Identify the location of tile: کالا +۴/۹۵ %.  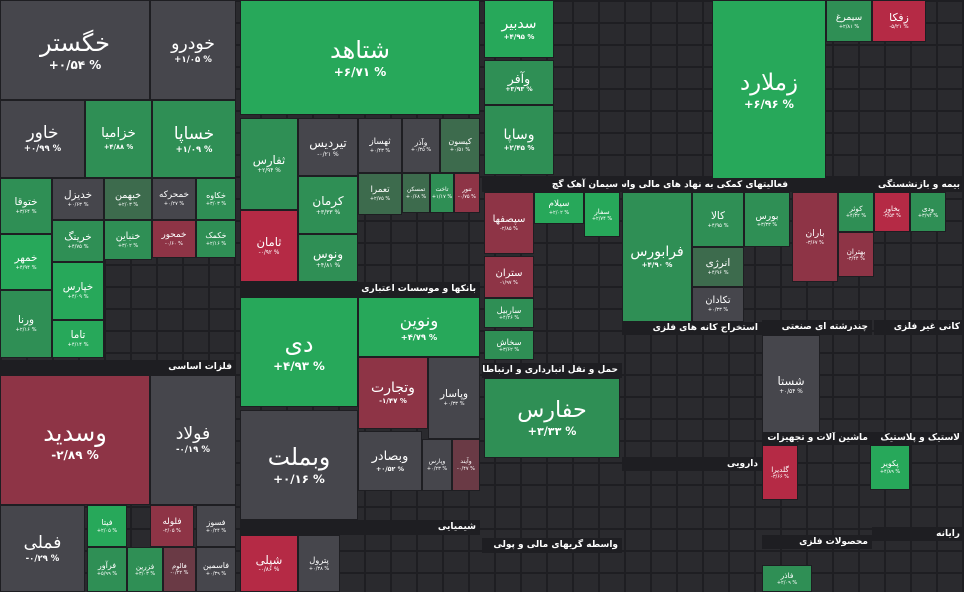
(718, 219).